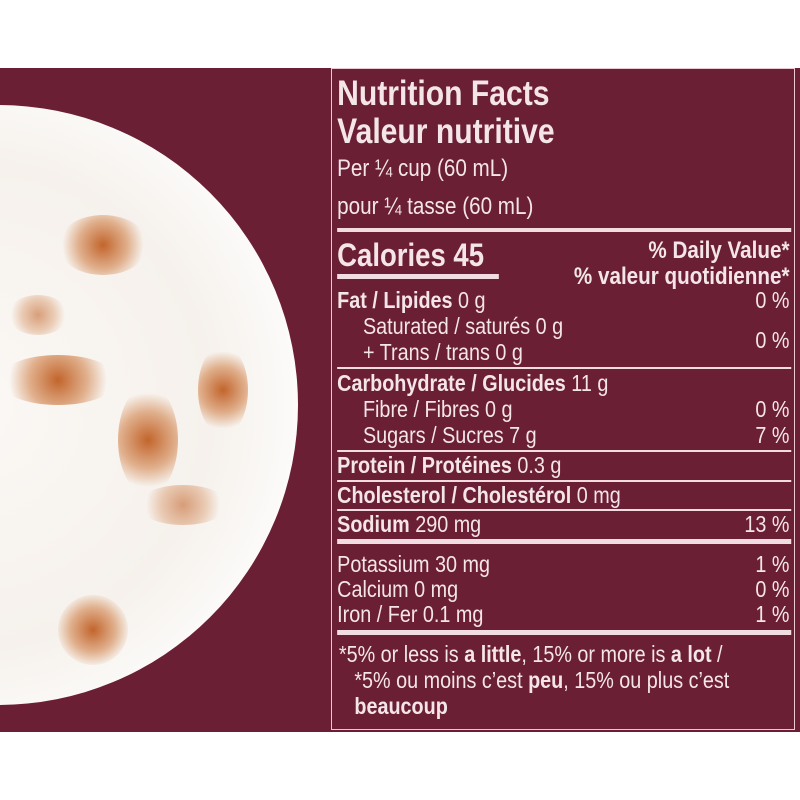 Image resolution: width=800 pixels, height=800 pixels. What do you see at coordinates (418, 276) in the screenshot?
I see `calories-underline` at bounding box center [418, 276].